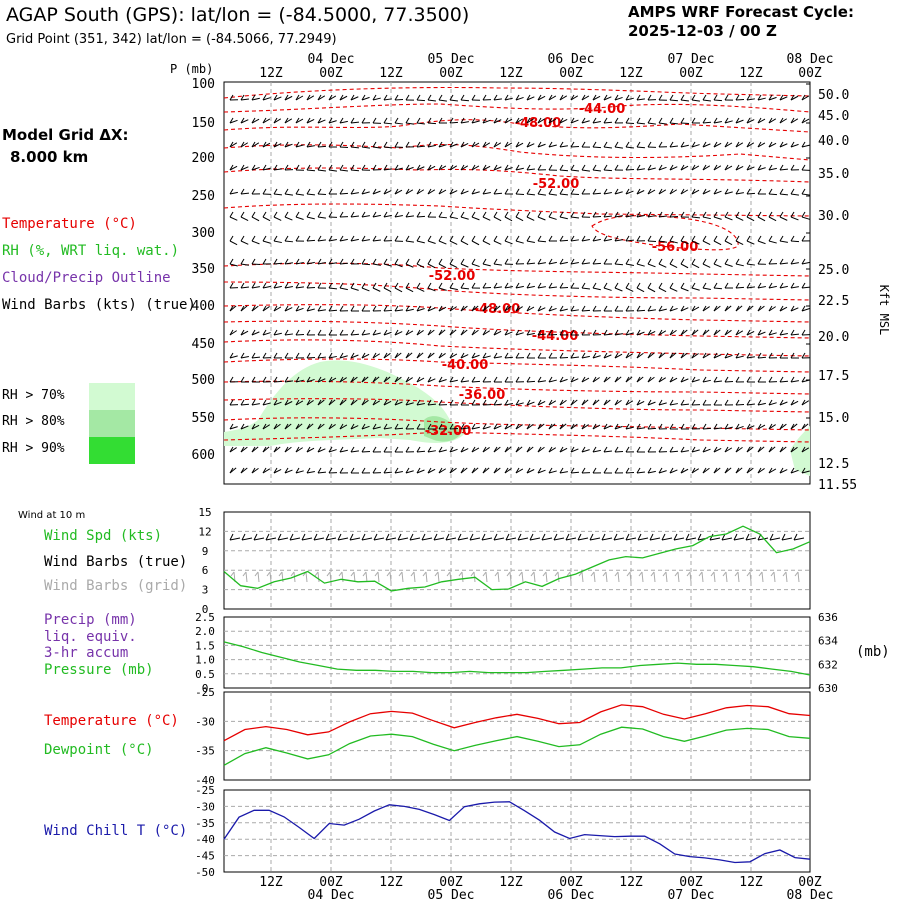  What do you see at coordinates (33, 448) in the screenshot?
I see `legend-rh90-label: RH > 90%` at bounding box center [33, 448].